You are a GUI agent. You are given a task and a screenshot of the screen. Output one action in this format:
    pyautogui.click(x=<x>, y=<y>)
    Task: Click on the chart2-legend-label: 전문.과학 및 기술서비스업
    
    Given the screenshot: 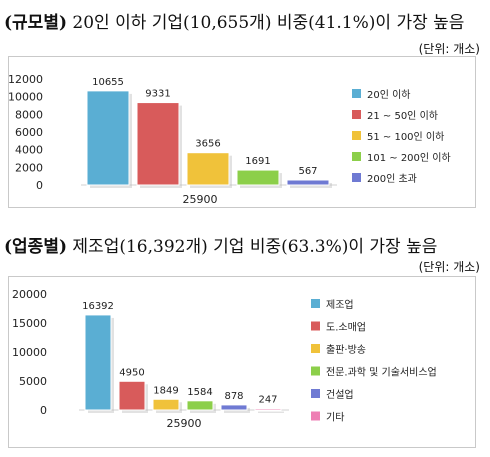 What is the action you would take?
    pyautogui.click(x=381, y=372)
    